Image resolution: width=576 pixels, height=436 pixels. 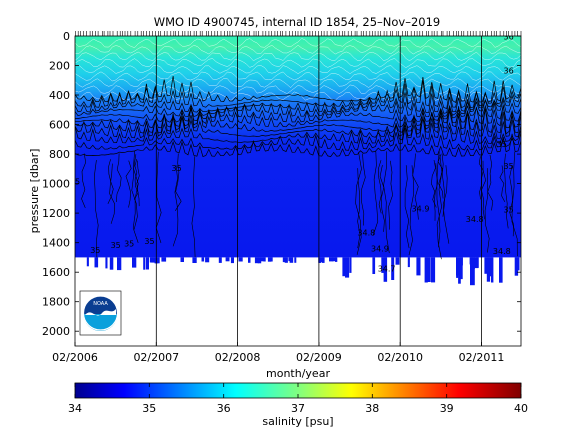 What do you see at coordinates (447, 408) in the screenshot?
I see `colorbar-tick-label: 39` at bounding box center [447, 408].